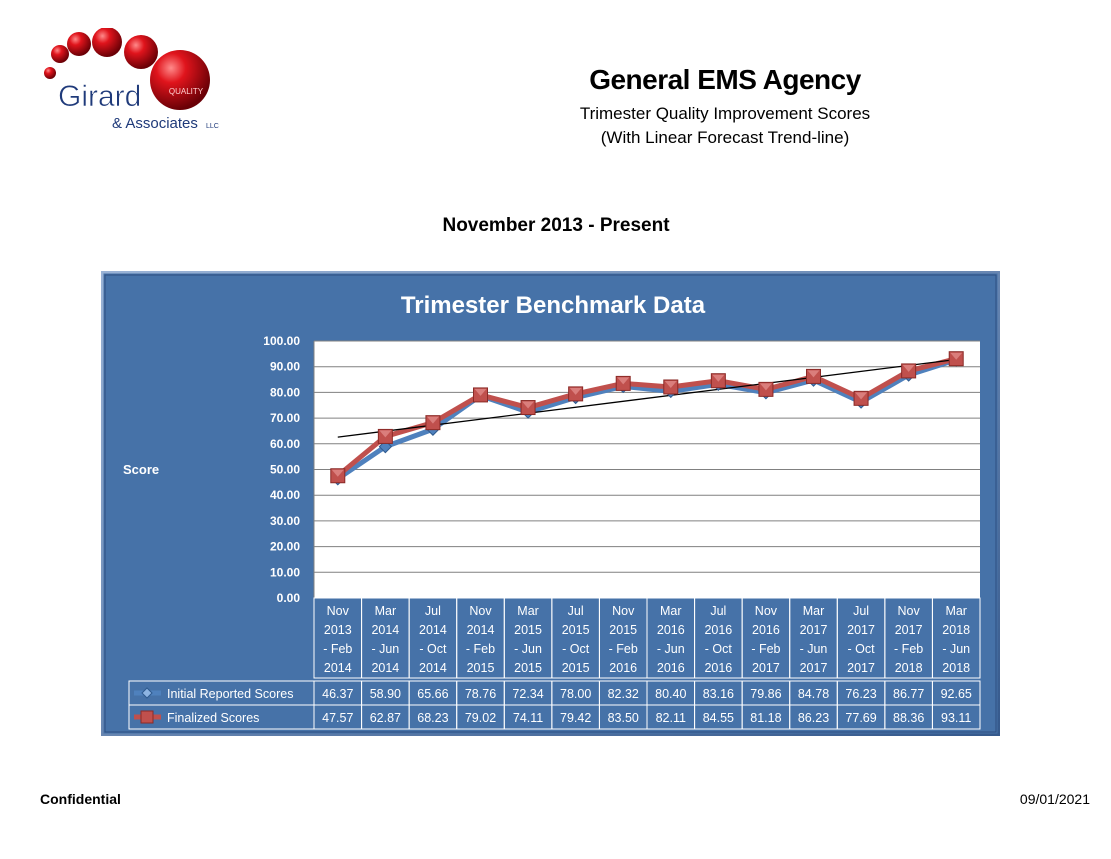 This screenshot has width=1111, height=859. I want to click on data-label: 93.11, so click(956, 718).